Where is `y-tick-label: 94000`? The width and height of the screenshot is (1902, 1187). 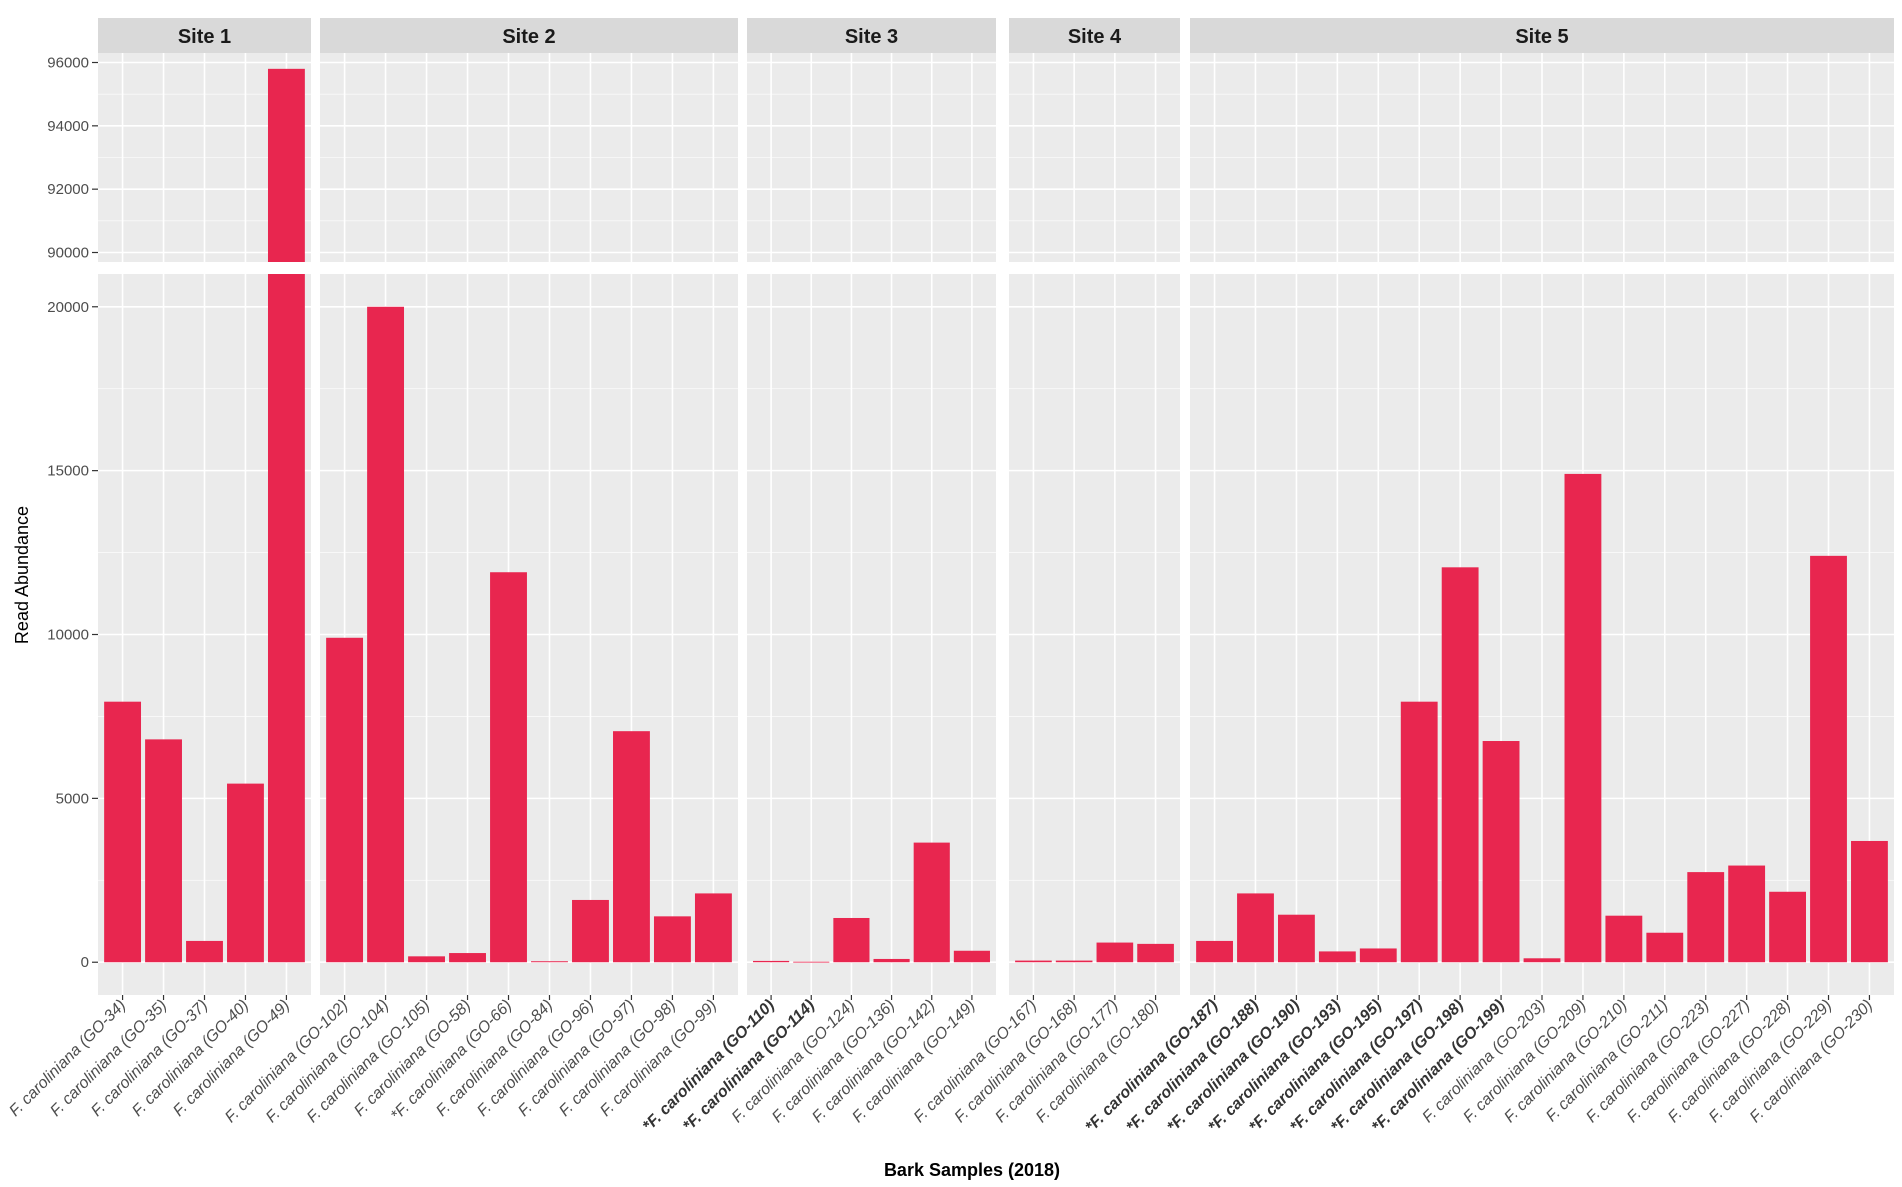 y-tick-label: 94000 is located at coordinates (68, 126).